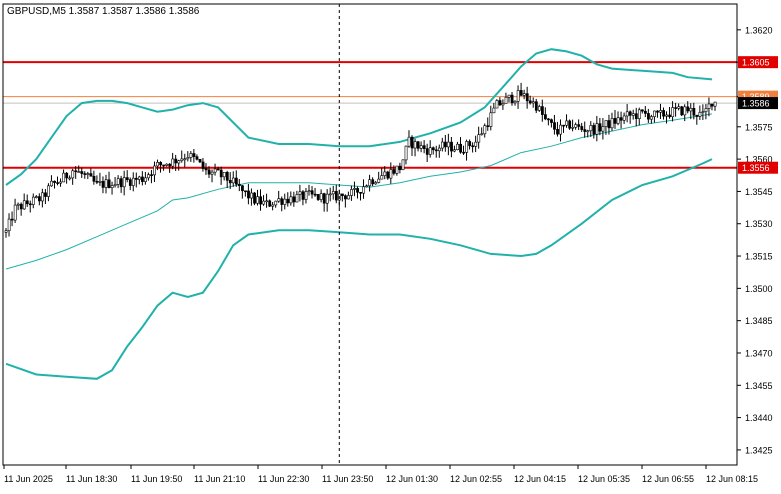 Image resolution: width=781 pixels, height=494 pixels. I want to click on x-tick-label: 12 Jun 04:15, so click(540, 479).